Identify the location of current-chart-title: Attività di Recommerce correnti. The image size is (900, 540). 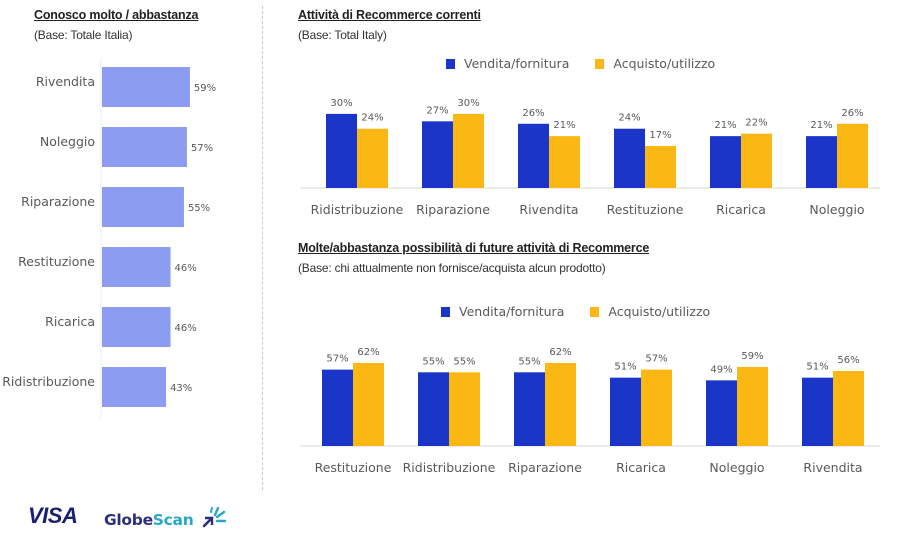
(389, 15).